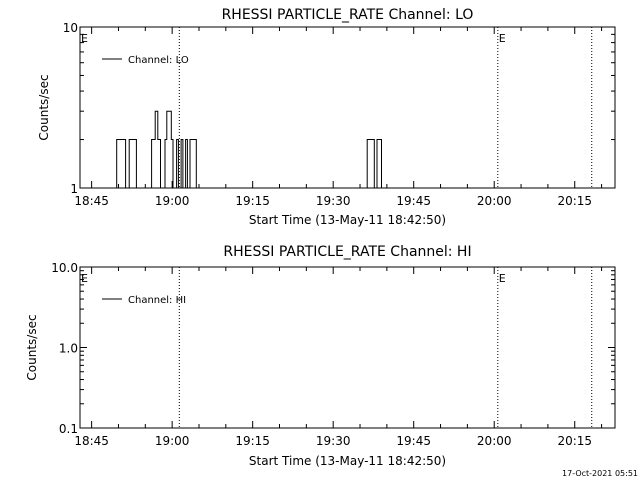 Image resolution: width=640 pixels, height=480 pixels. What do you see at coordinates (348, 15) in the screenshot?
I see `chart-title: RHESSI PARTICLE_RATE Channel: LO` at bounding box center [348, 15].